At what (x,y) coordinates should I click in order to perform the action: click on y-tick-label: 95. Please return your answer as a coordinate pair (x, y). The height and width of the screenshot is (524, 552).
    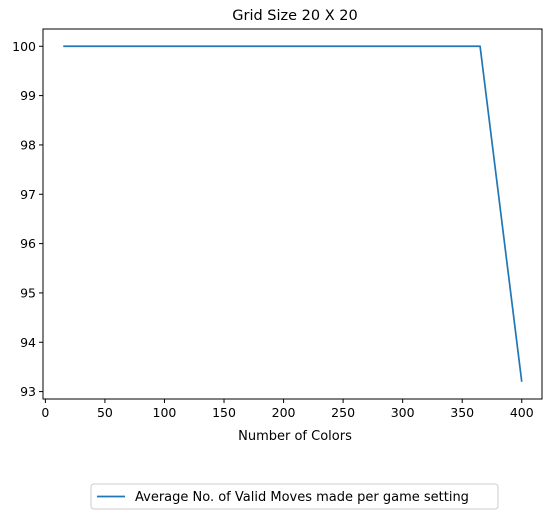
    Looking at the image, I should click on (28, 292).